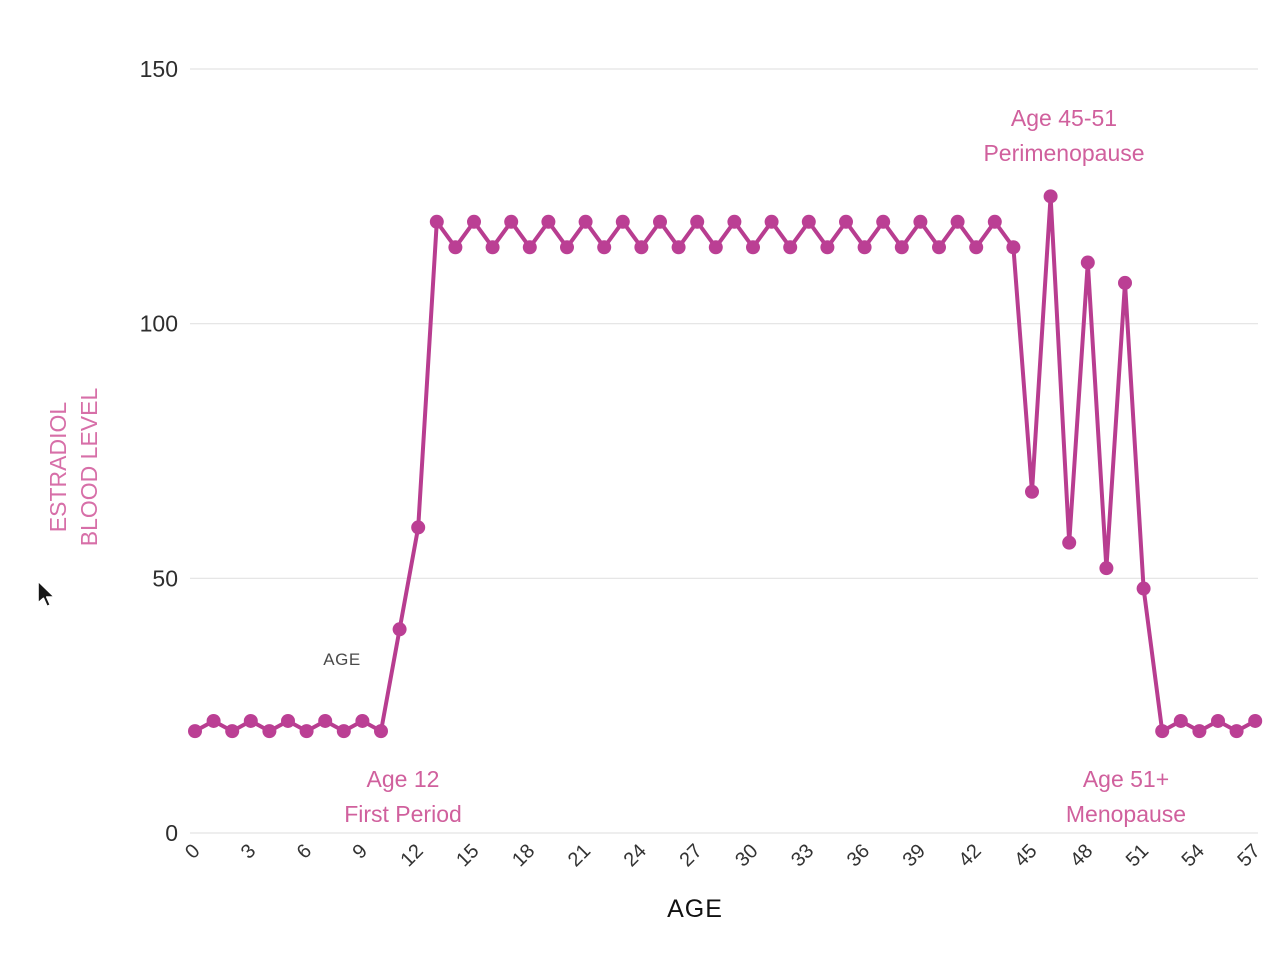 The width and height of the screenshot is (1288, 980). What do you see at coordinates (403, 797) in the screenshot?
I see `annotation-first-period: Age 12 First Period` at bounding box center [403, 797].